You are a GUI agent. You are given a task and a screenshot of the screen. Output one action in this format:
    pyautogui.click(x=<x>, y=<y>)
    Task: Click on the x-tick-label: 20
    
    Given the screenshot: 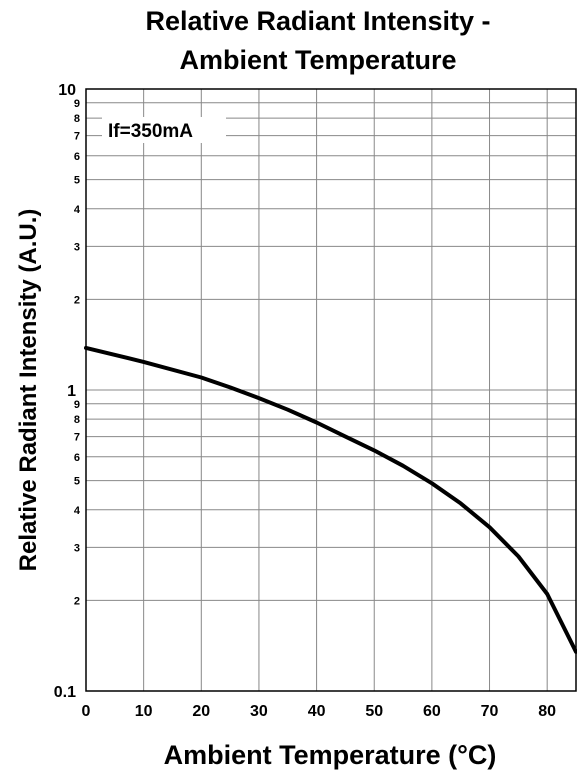 What is the action you would take?
    pyautogui.click(x=201, y=711)
    